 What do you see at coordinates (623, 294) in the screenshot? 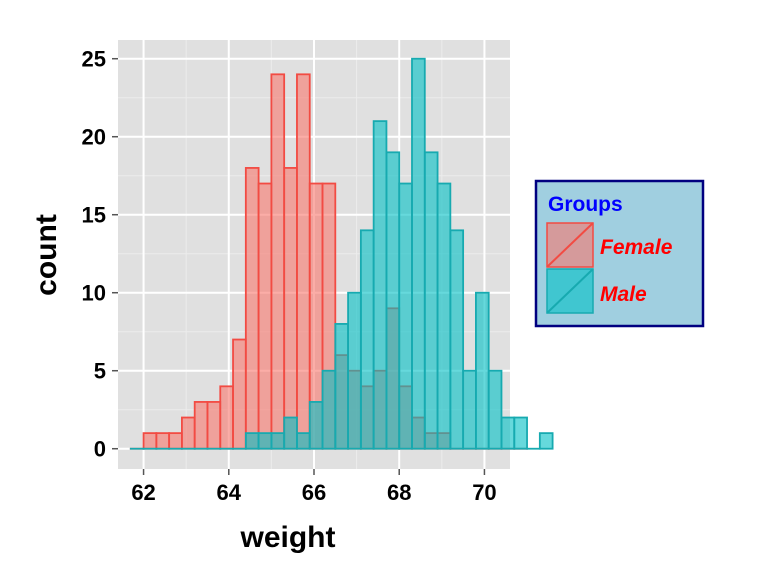
I see `legend-label-male: Male` at bounding box center [623, 294].